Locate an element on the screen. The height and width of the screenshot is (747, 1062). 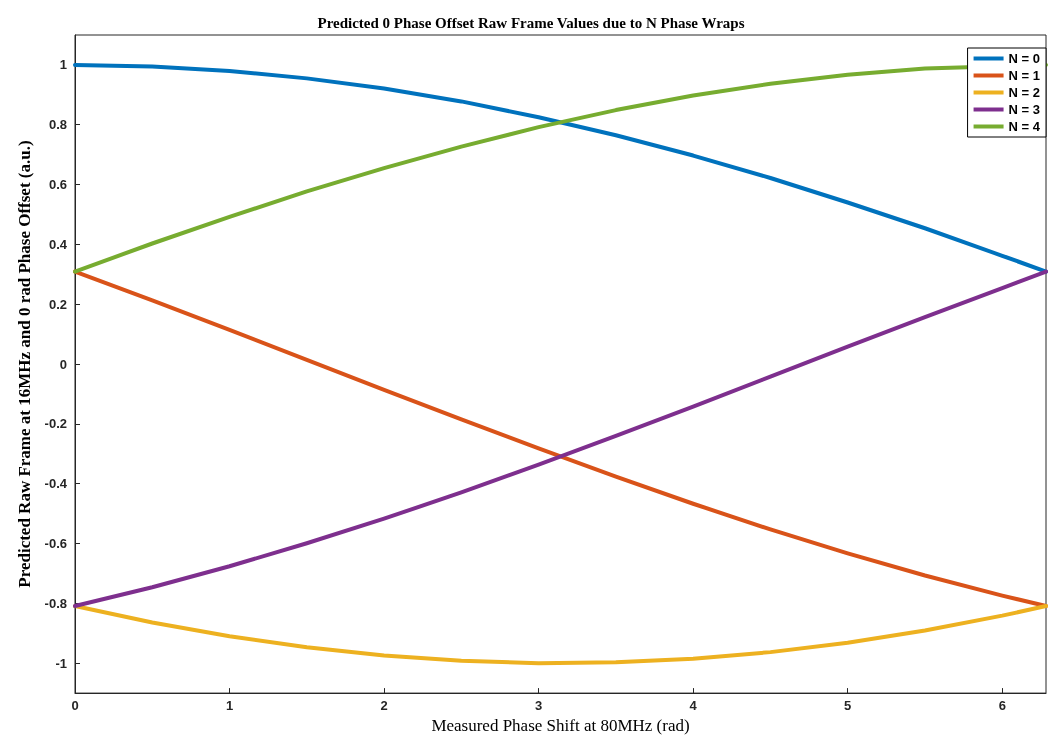
x-tick-label: 2 is located at coordinates (384, 706).